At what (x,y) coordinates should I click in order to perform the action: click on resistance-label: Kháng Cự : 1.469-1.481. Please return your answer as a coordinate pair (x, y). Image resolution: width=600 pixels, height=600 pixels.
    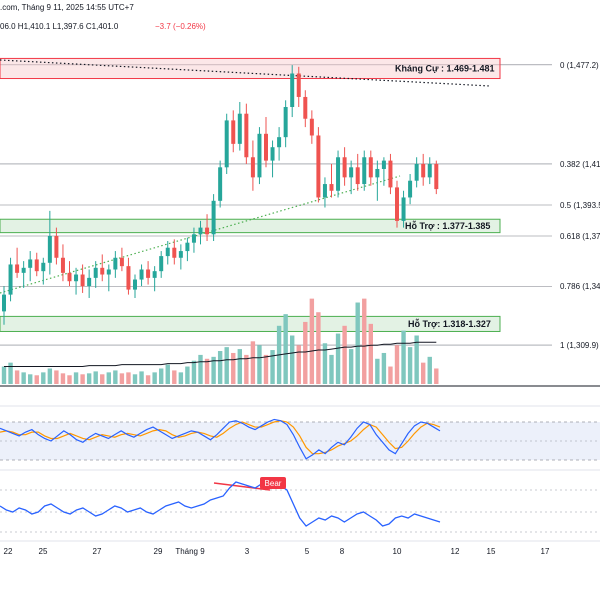
    Looking at the image, I should click on (445, 68).